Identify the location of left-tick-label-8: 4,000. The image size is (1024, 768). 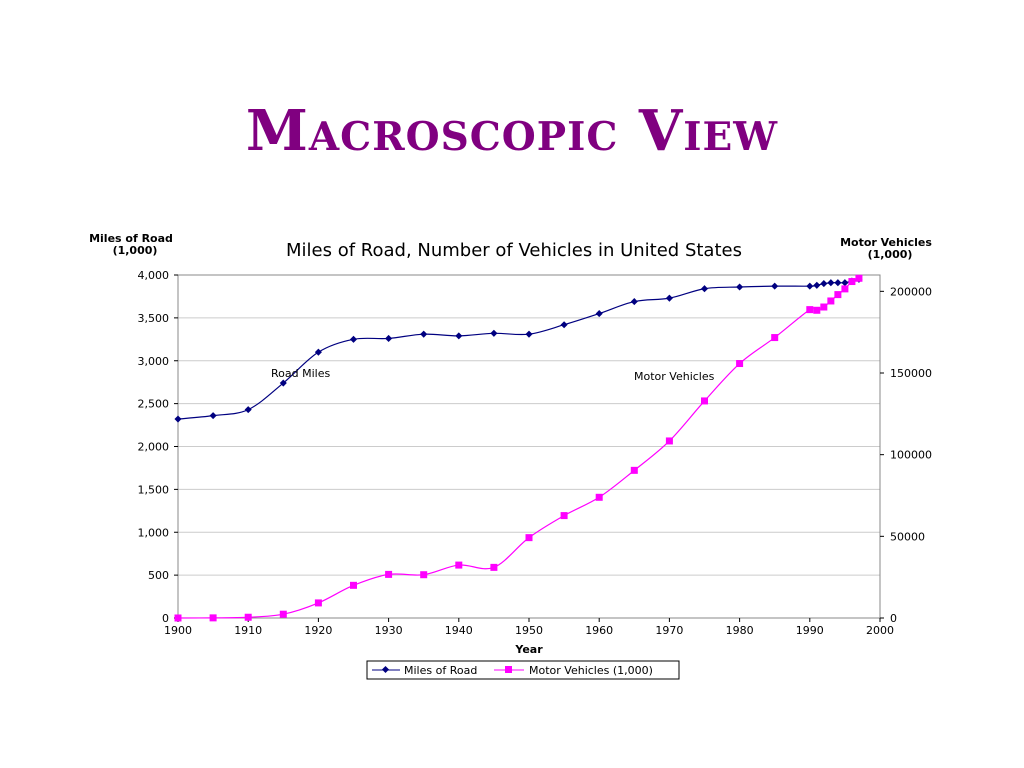
(154, 275).